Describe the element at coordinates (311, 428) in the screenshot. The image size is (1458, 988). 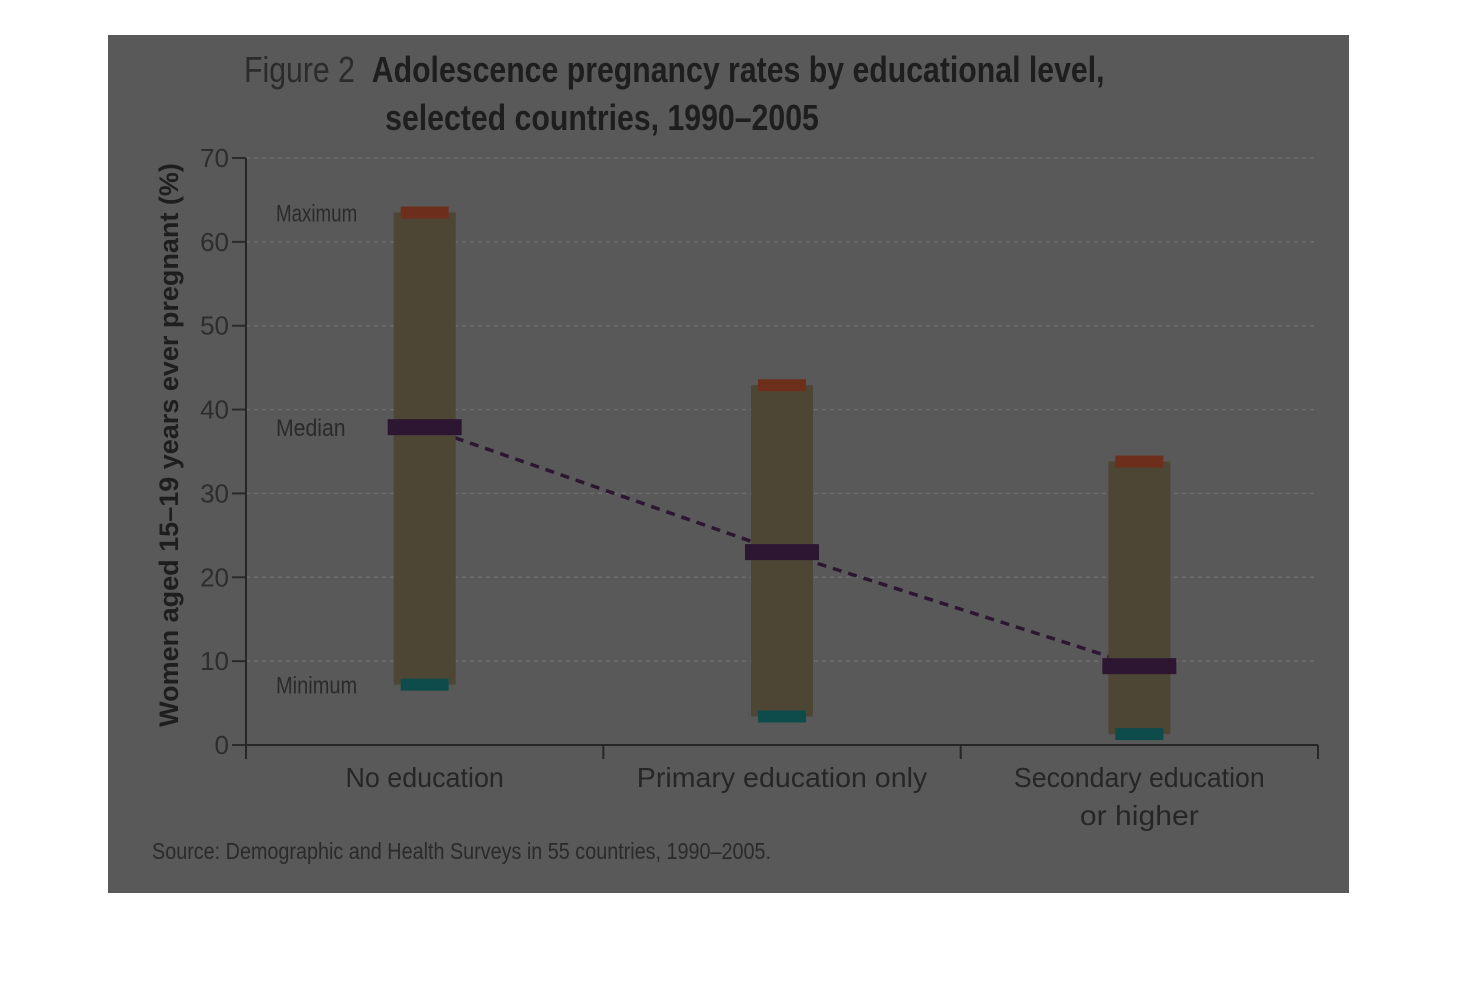
I see `annotation-label: Median` at that location.